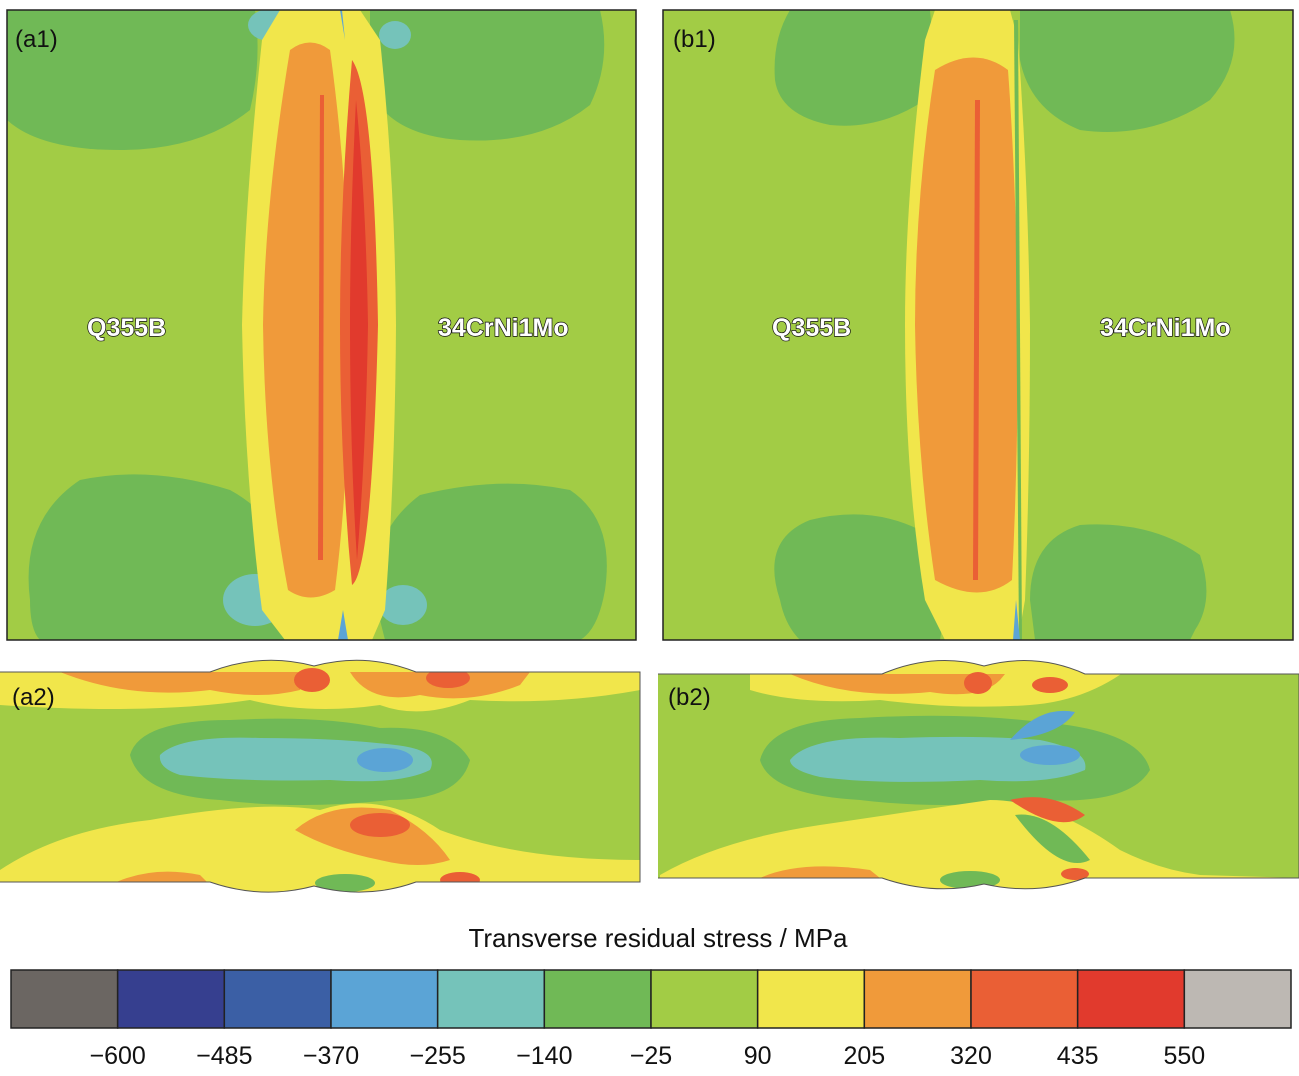  What do you see at coordinates (385, 760) in the screenshot?
I see `a2-mid-blue` at bounding box center [385, 760].